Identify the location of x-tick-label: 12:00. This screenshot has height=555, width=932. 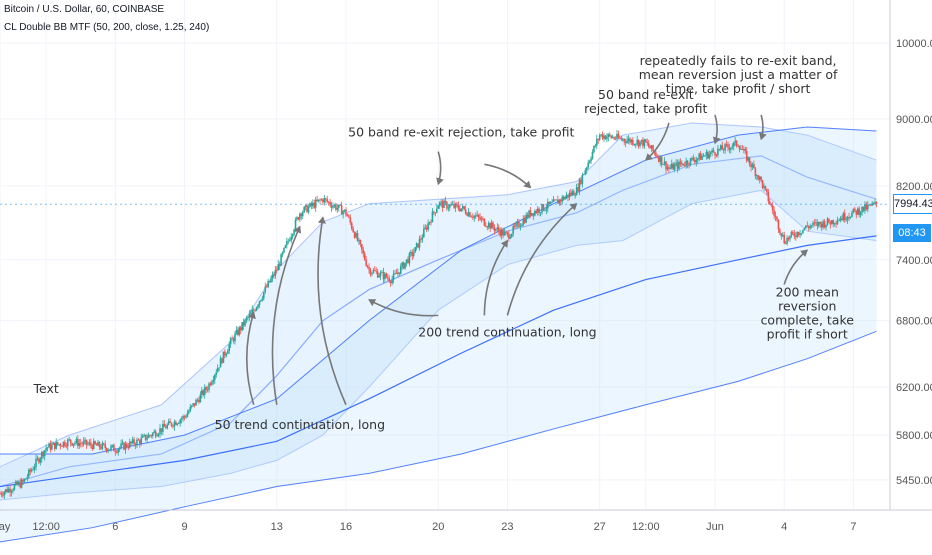
(46, 527).